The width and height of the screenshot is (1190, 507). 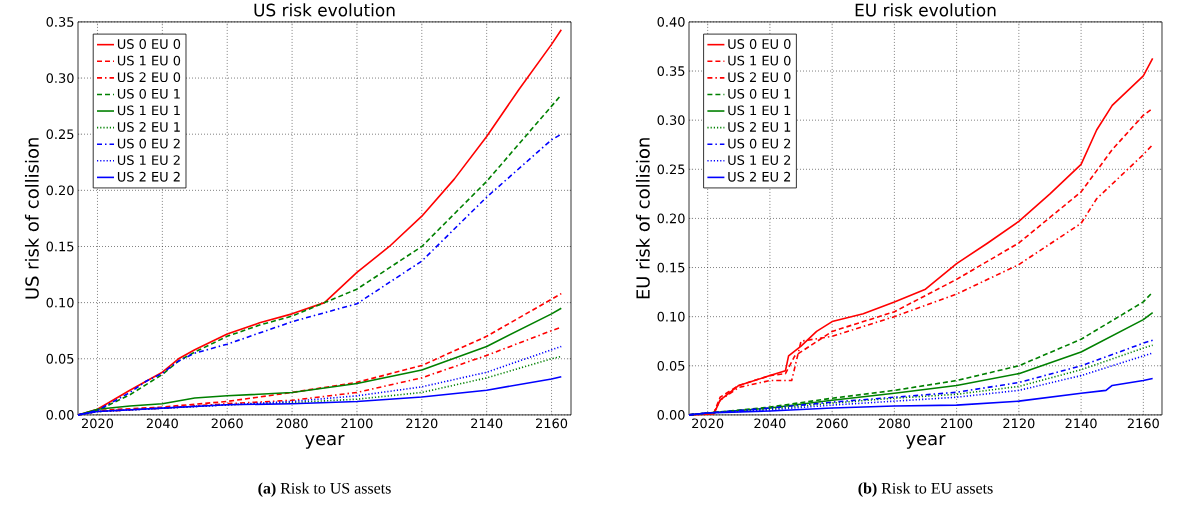 What do you see at coordinates (671, 22) in the screenshot?
I see `y-tick-label: 0.40` at bounding box center [671, 22].